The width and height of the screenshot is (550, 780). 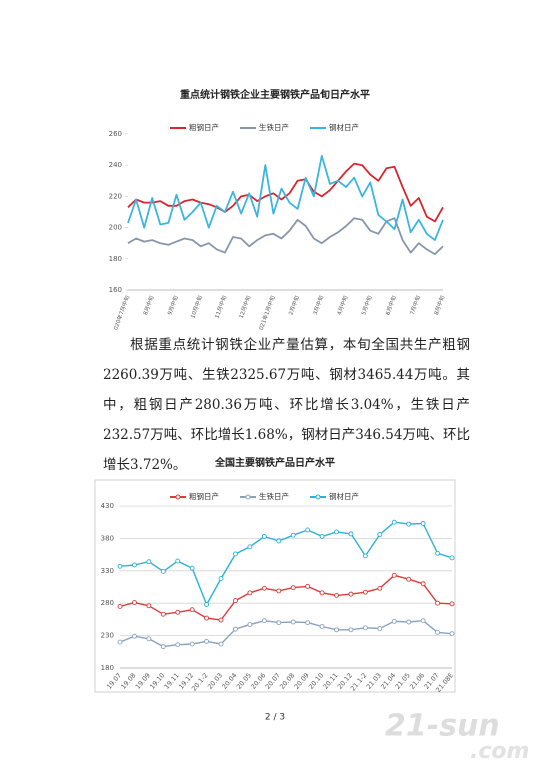 I want to click on x-tick-label: 21.08E, so click(x=444, y=682).